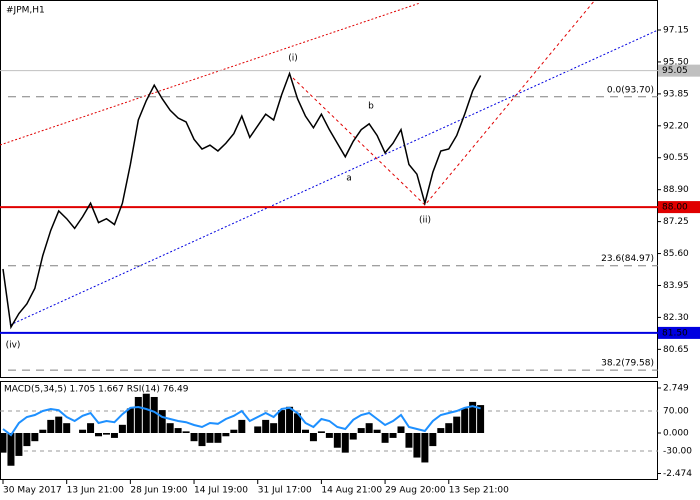  Describe the element at coordinates (425, 221) in the screenshot. I see `wave-label: (ii)` at that location.